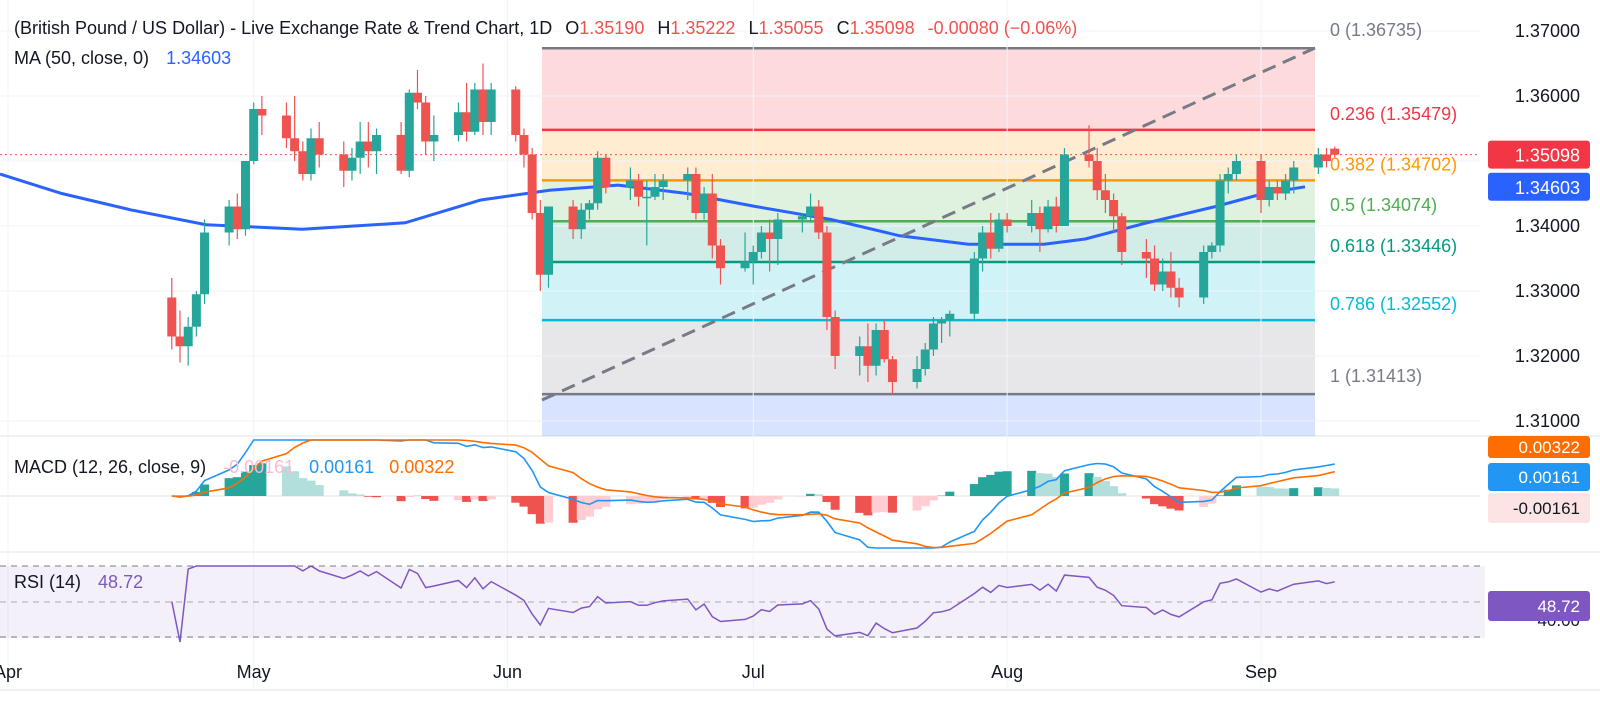  What do you see at coordinates (753, 672) in the screenshot?
I see `time-tick: Jul` at bounding box center [753, 672].